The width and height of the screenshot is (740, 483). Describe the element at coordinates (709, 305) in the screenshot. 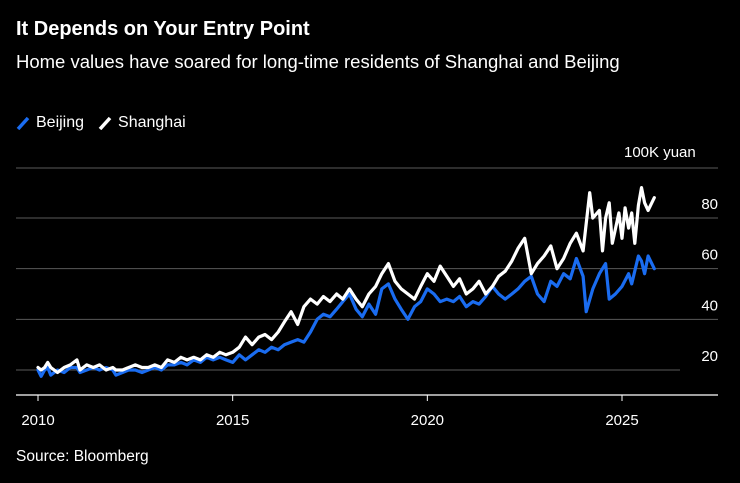

I see `y-tick-label-40: 40` at that location.